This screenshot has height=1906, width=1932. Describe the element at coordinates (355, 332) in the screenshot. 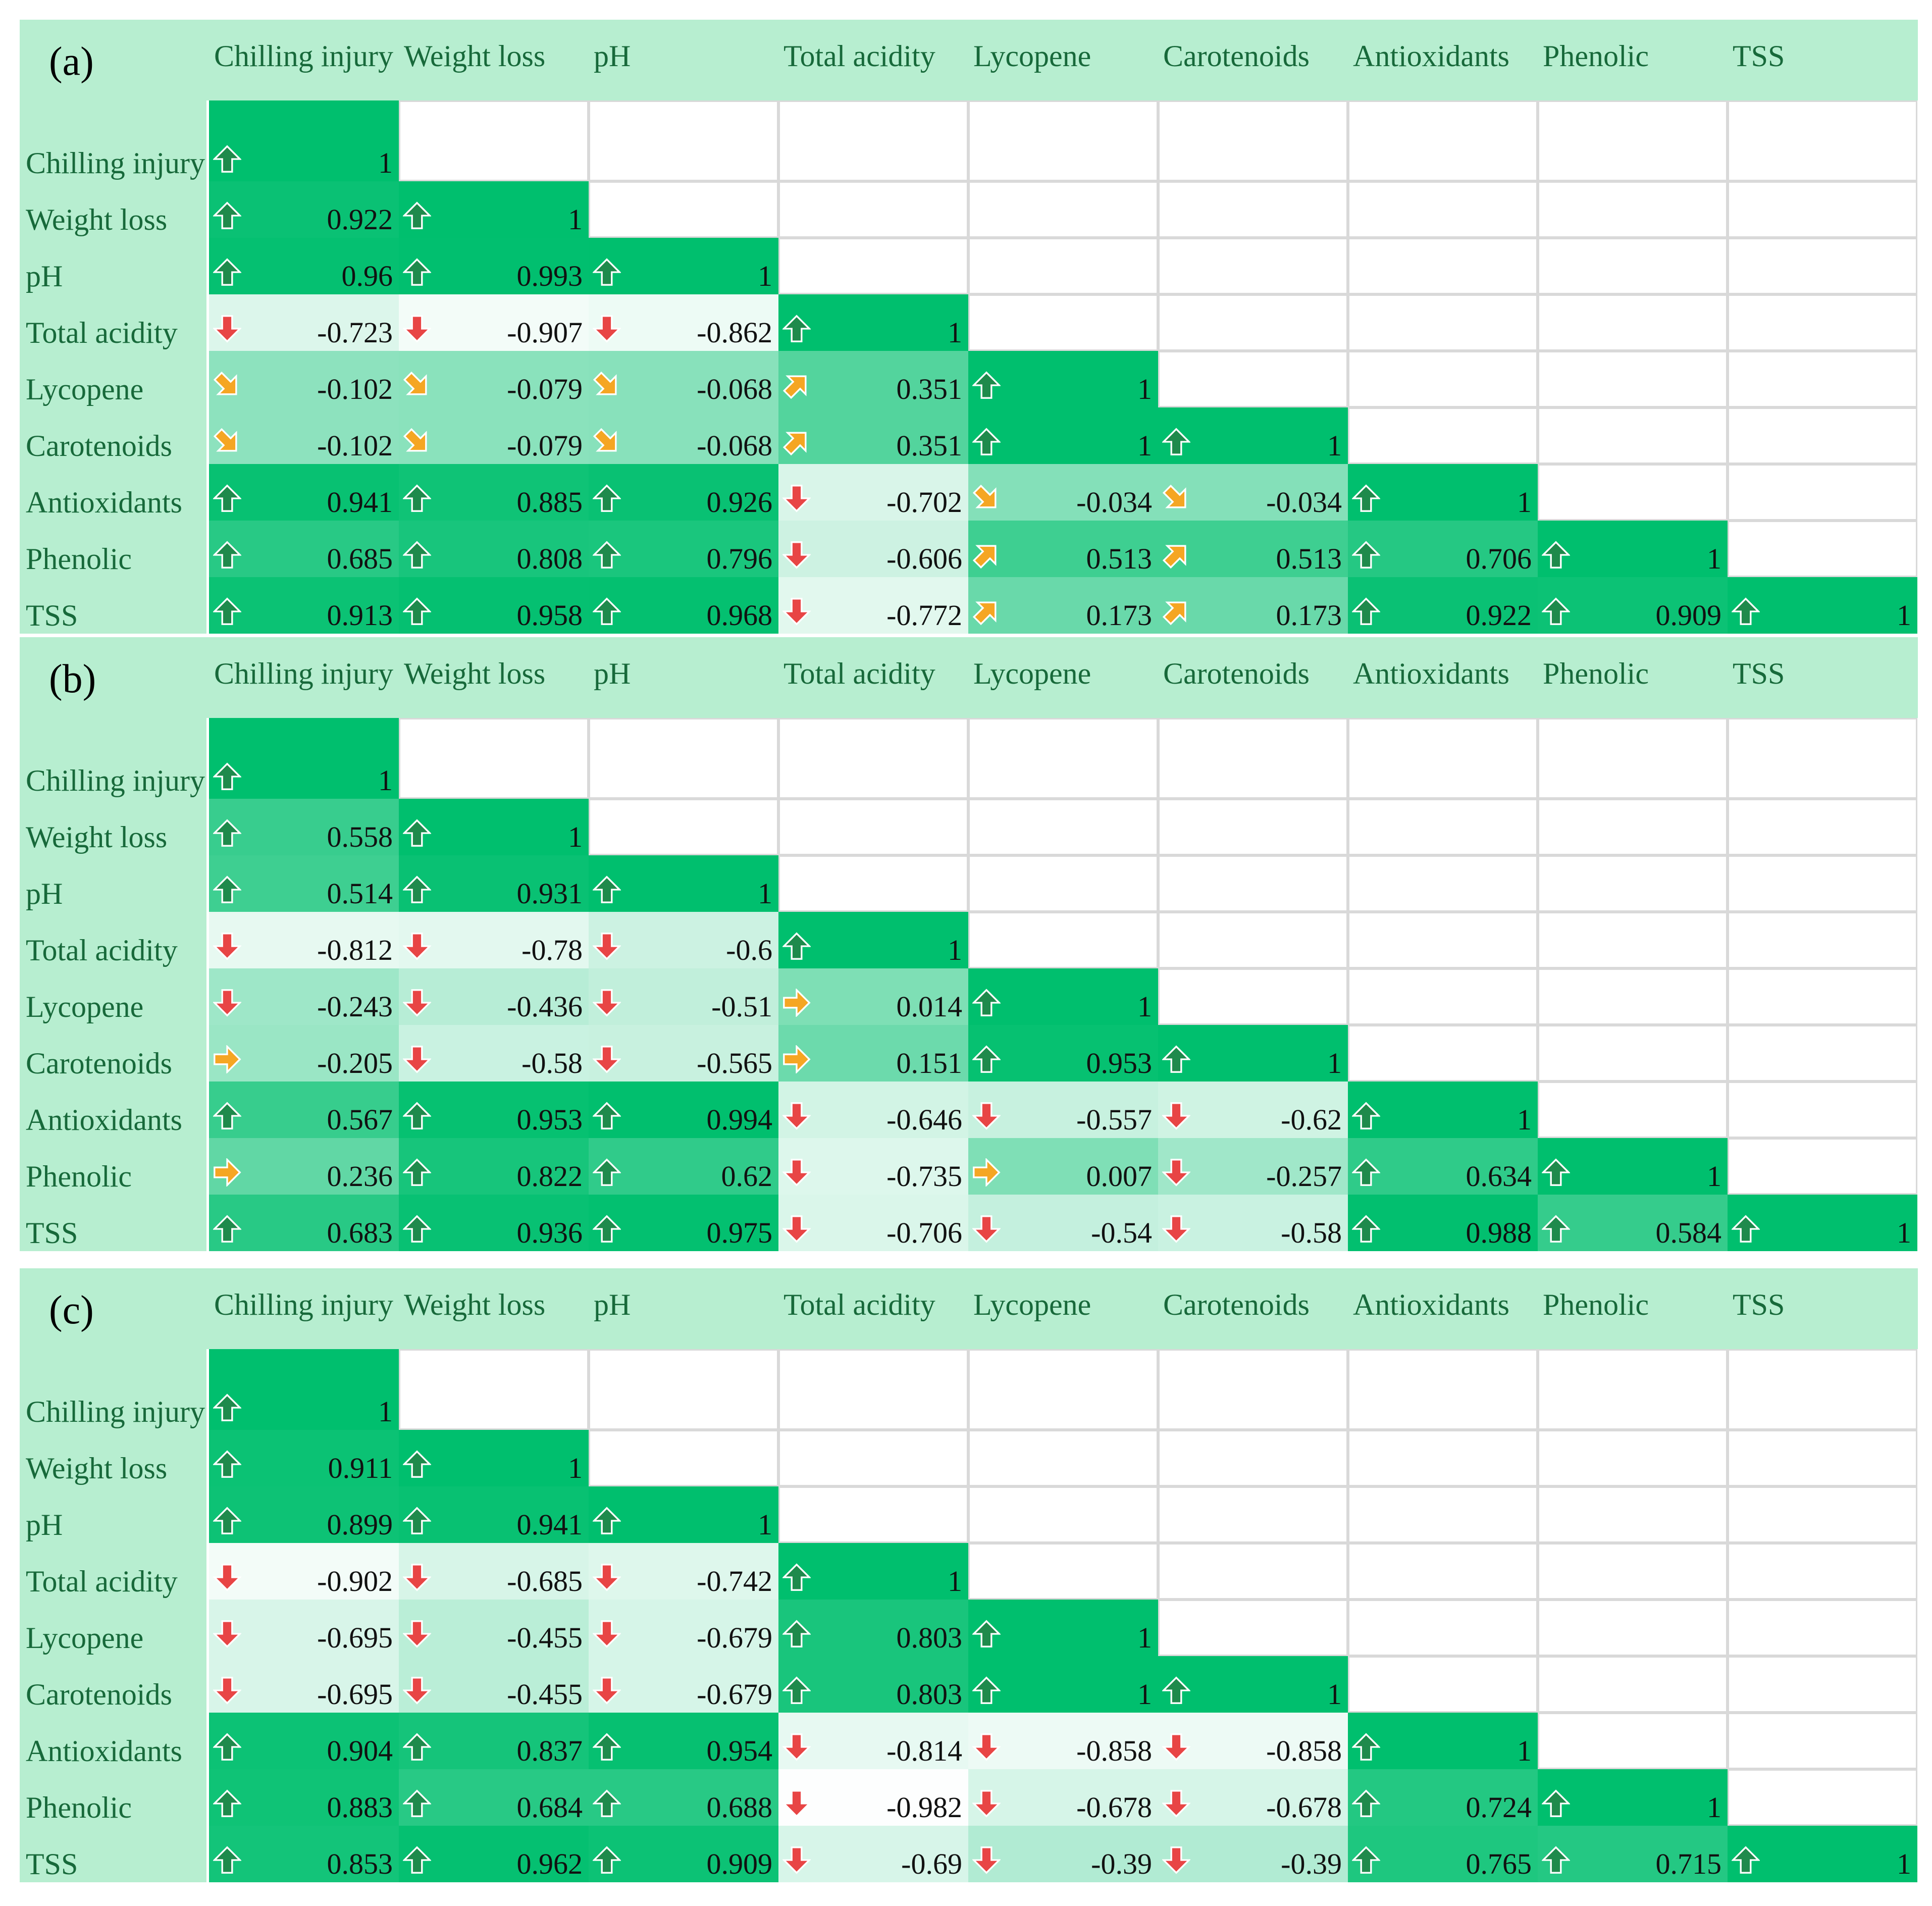

I see `correlation-value: -0.723` at that location.